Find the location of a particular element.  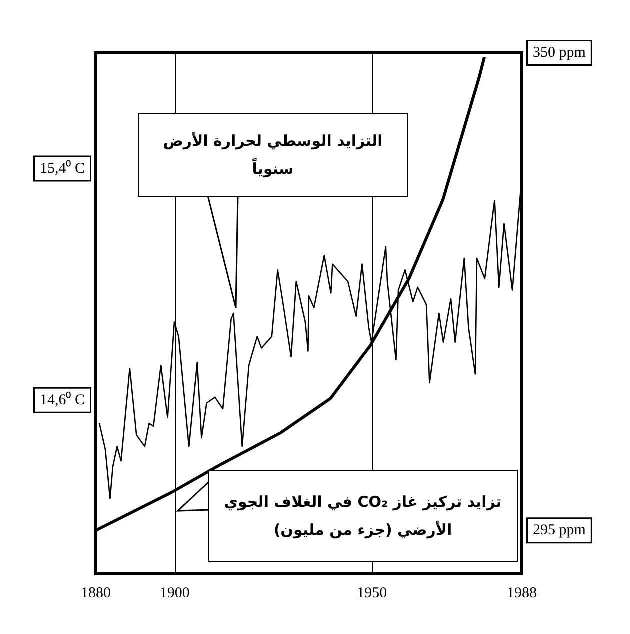

y-tick-label: 15,4⁰ C is located at coordinates (62, 168).